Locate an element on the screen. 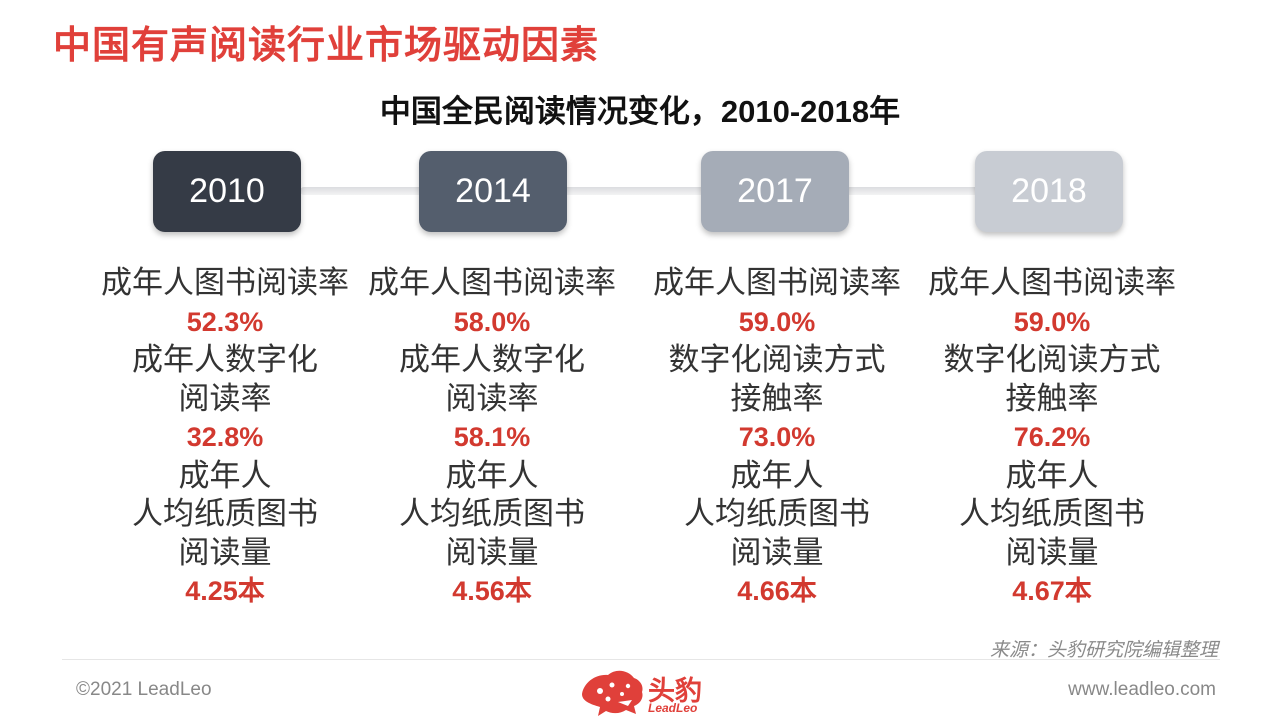  logo-text: 头豹 is located at coordinates (675, 691).